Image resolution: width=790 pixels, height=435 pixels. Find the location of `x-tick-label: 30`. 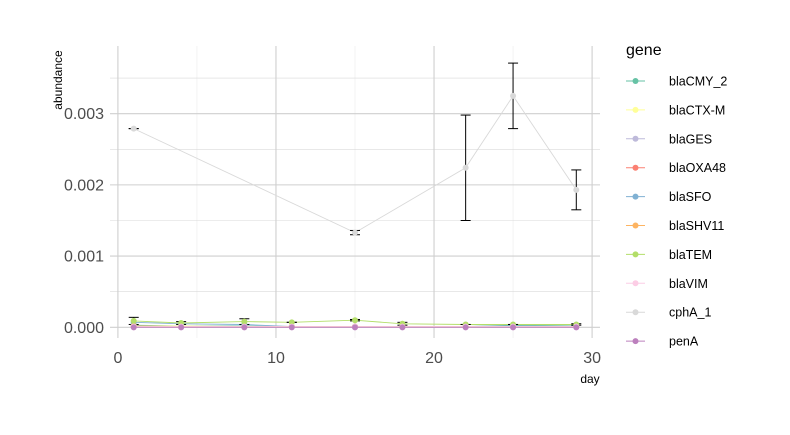

x-tick-label: 30 is located at coordinates (592, 358).